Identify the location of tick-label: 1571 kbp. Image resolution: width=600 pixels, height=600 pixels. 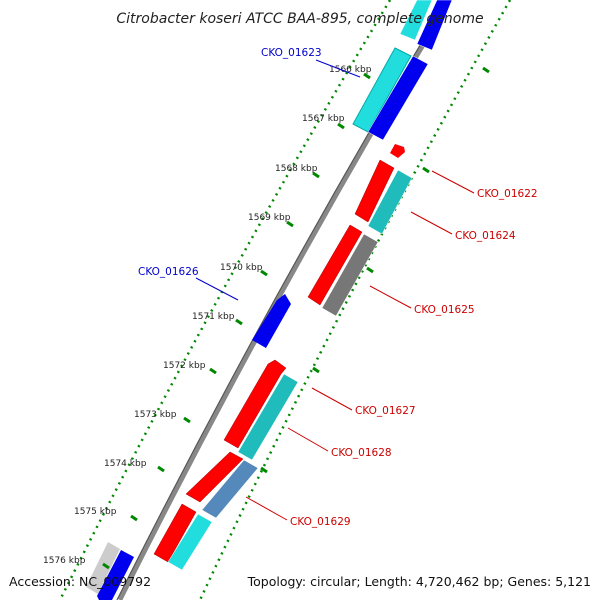
(213, 317).